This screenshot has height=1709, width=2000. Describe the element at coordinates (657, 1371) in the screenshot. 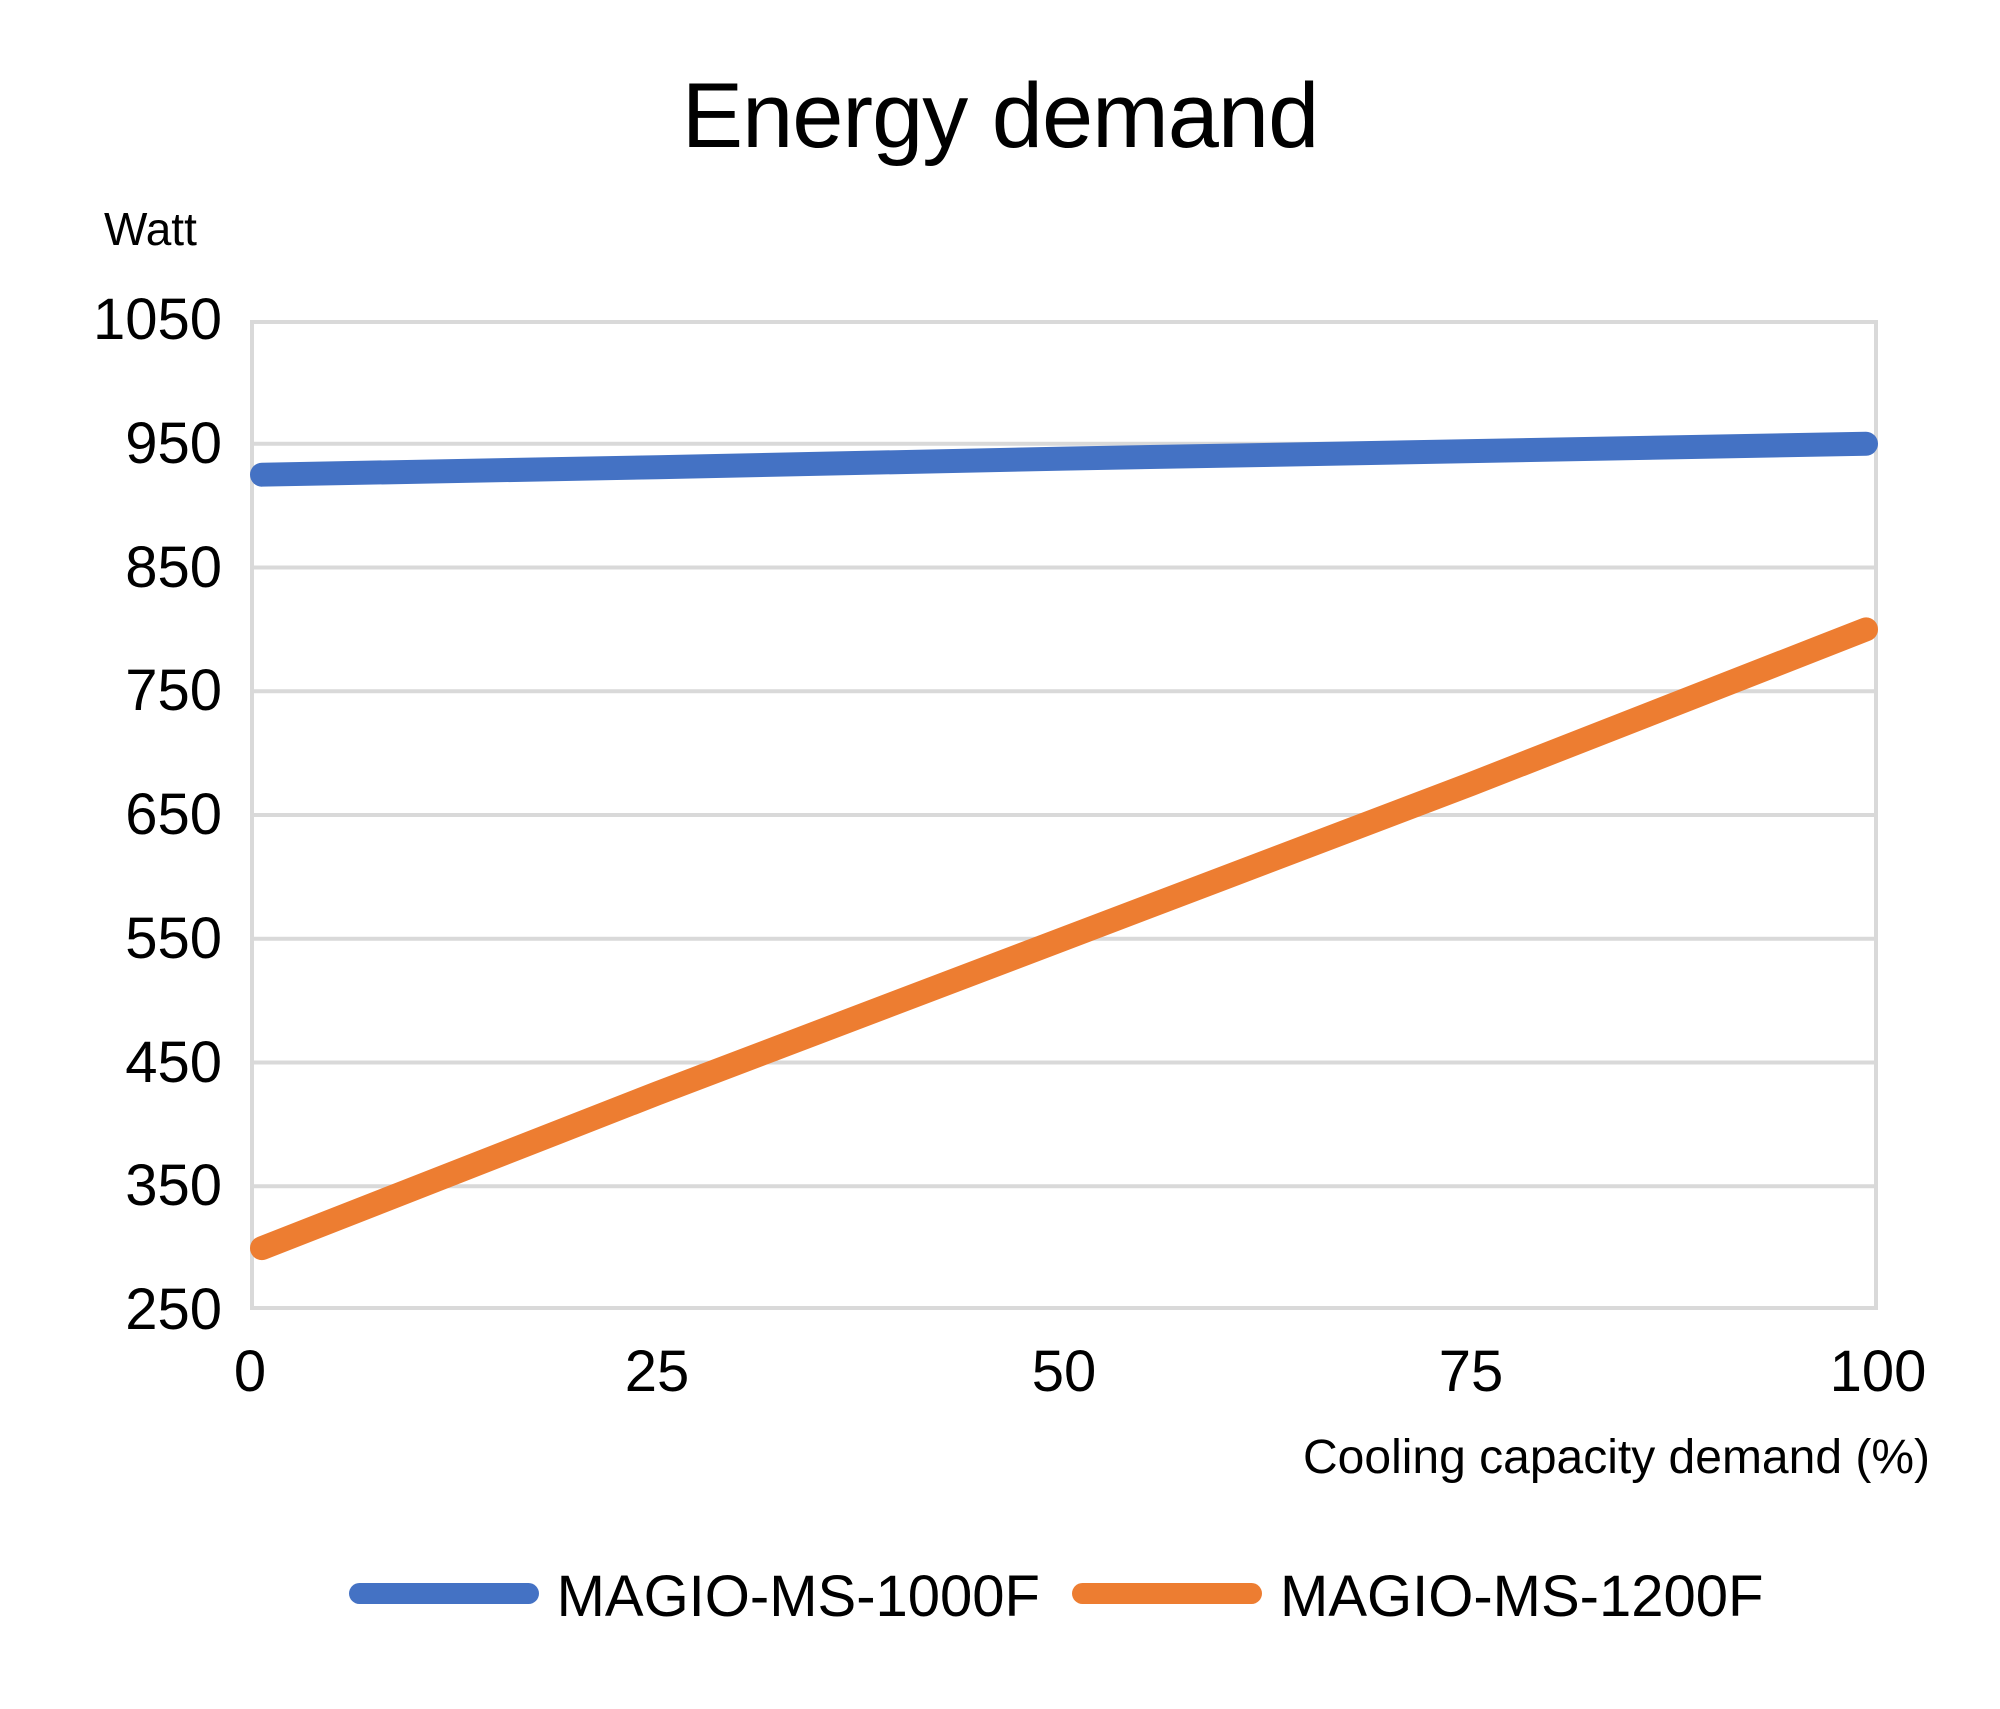

I see `x-tick-label: 25` at that location.